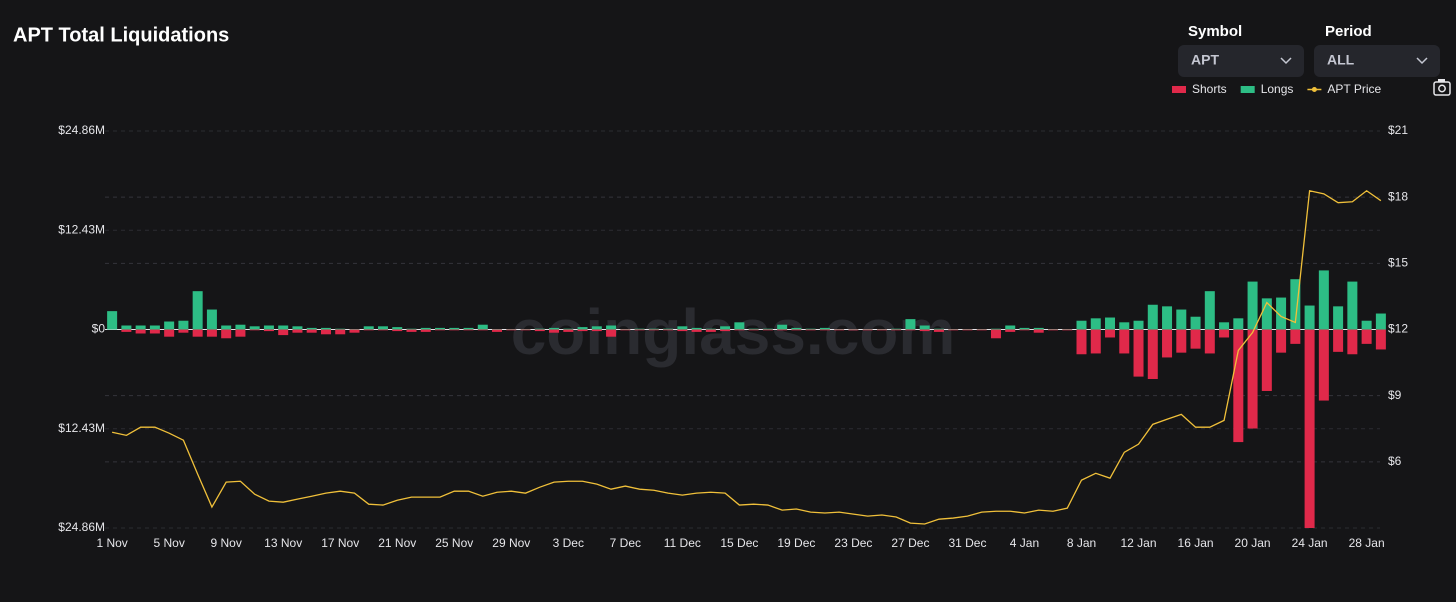 The image size is (1456, 602). I want to click on camera-top, so click(1441, 80).